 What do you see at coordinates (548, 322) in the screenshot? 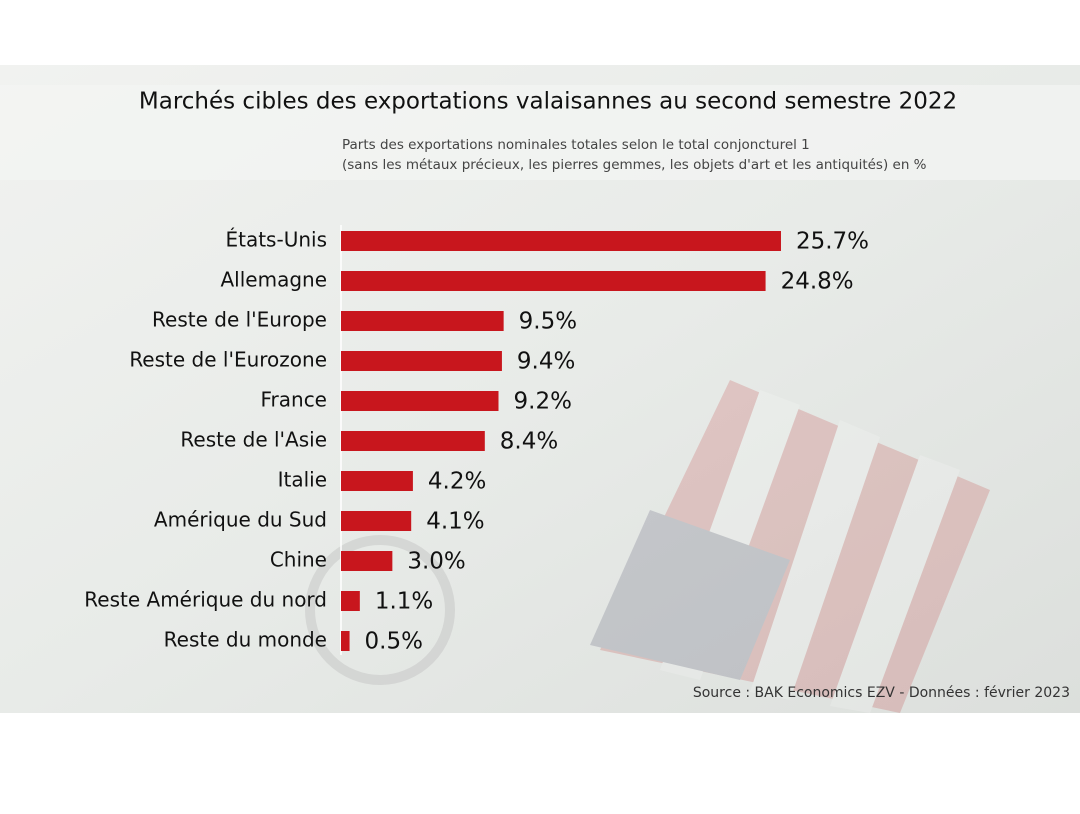
I see `value-label: 9.5%` at bounding box center [548, 322].